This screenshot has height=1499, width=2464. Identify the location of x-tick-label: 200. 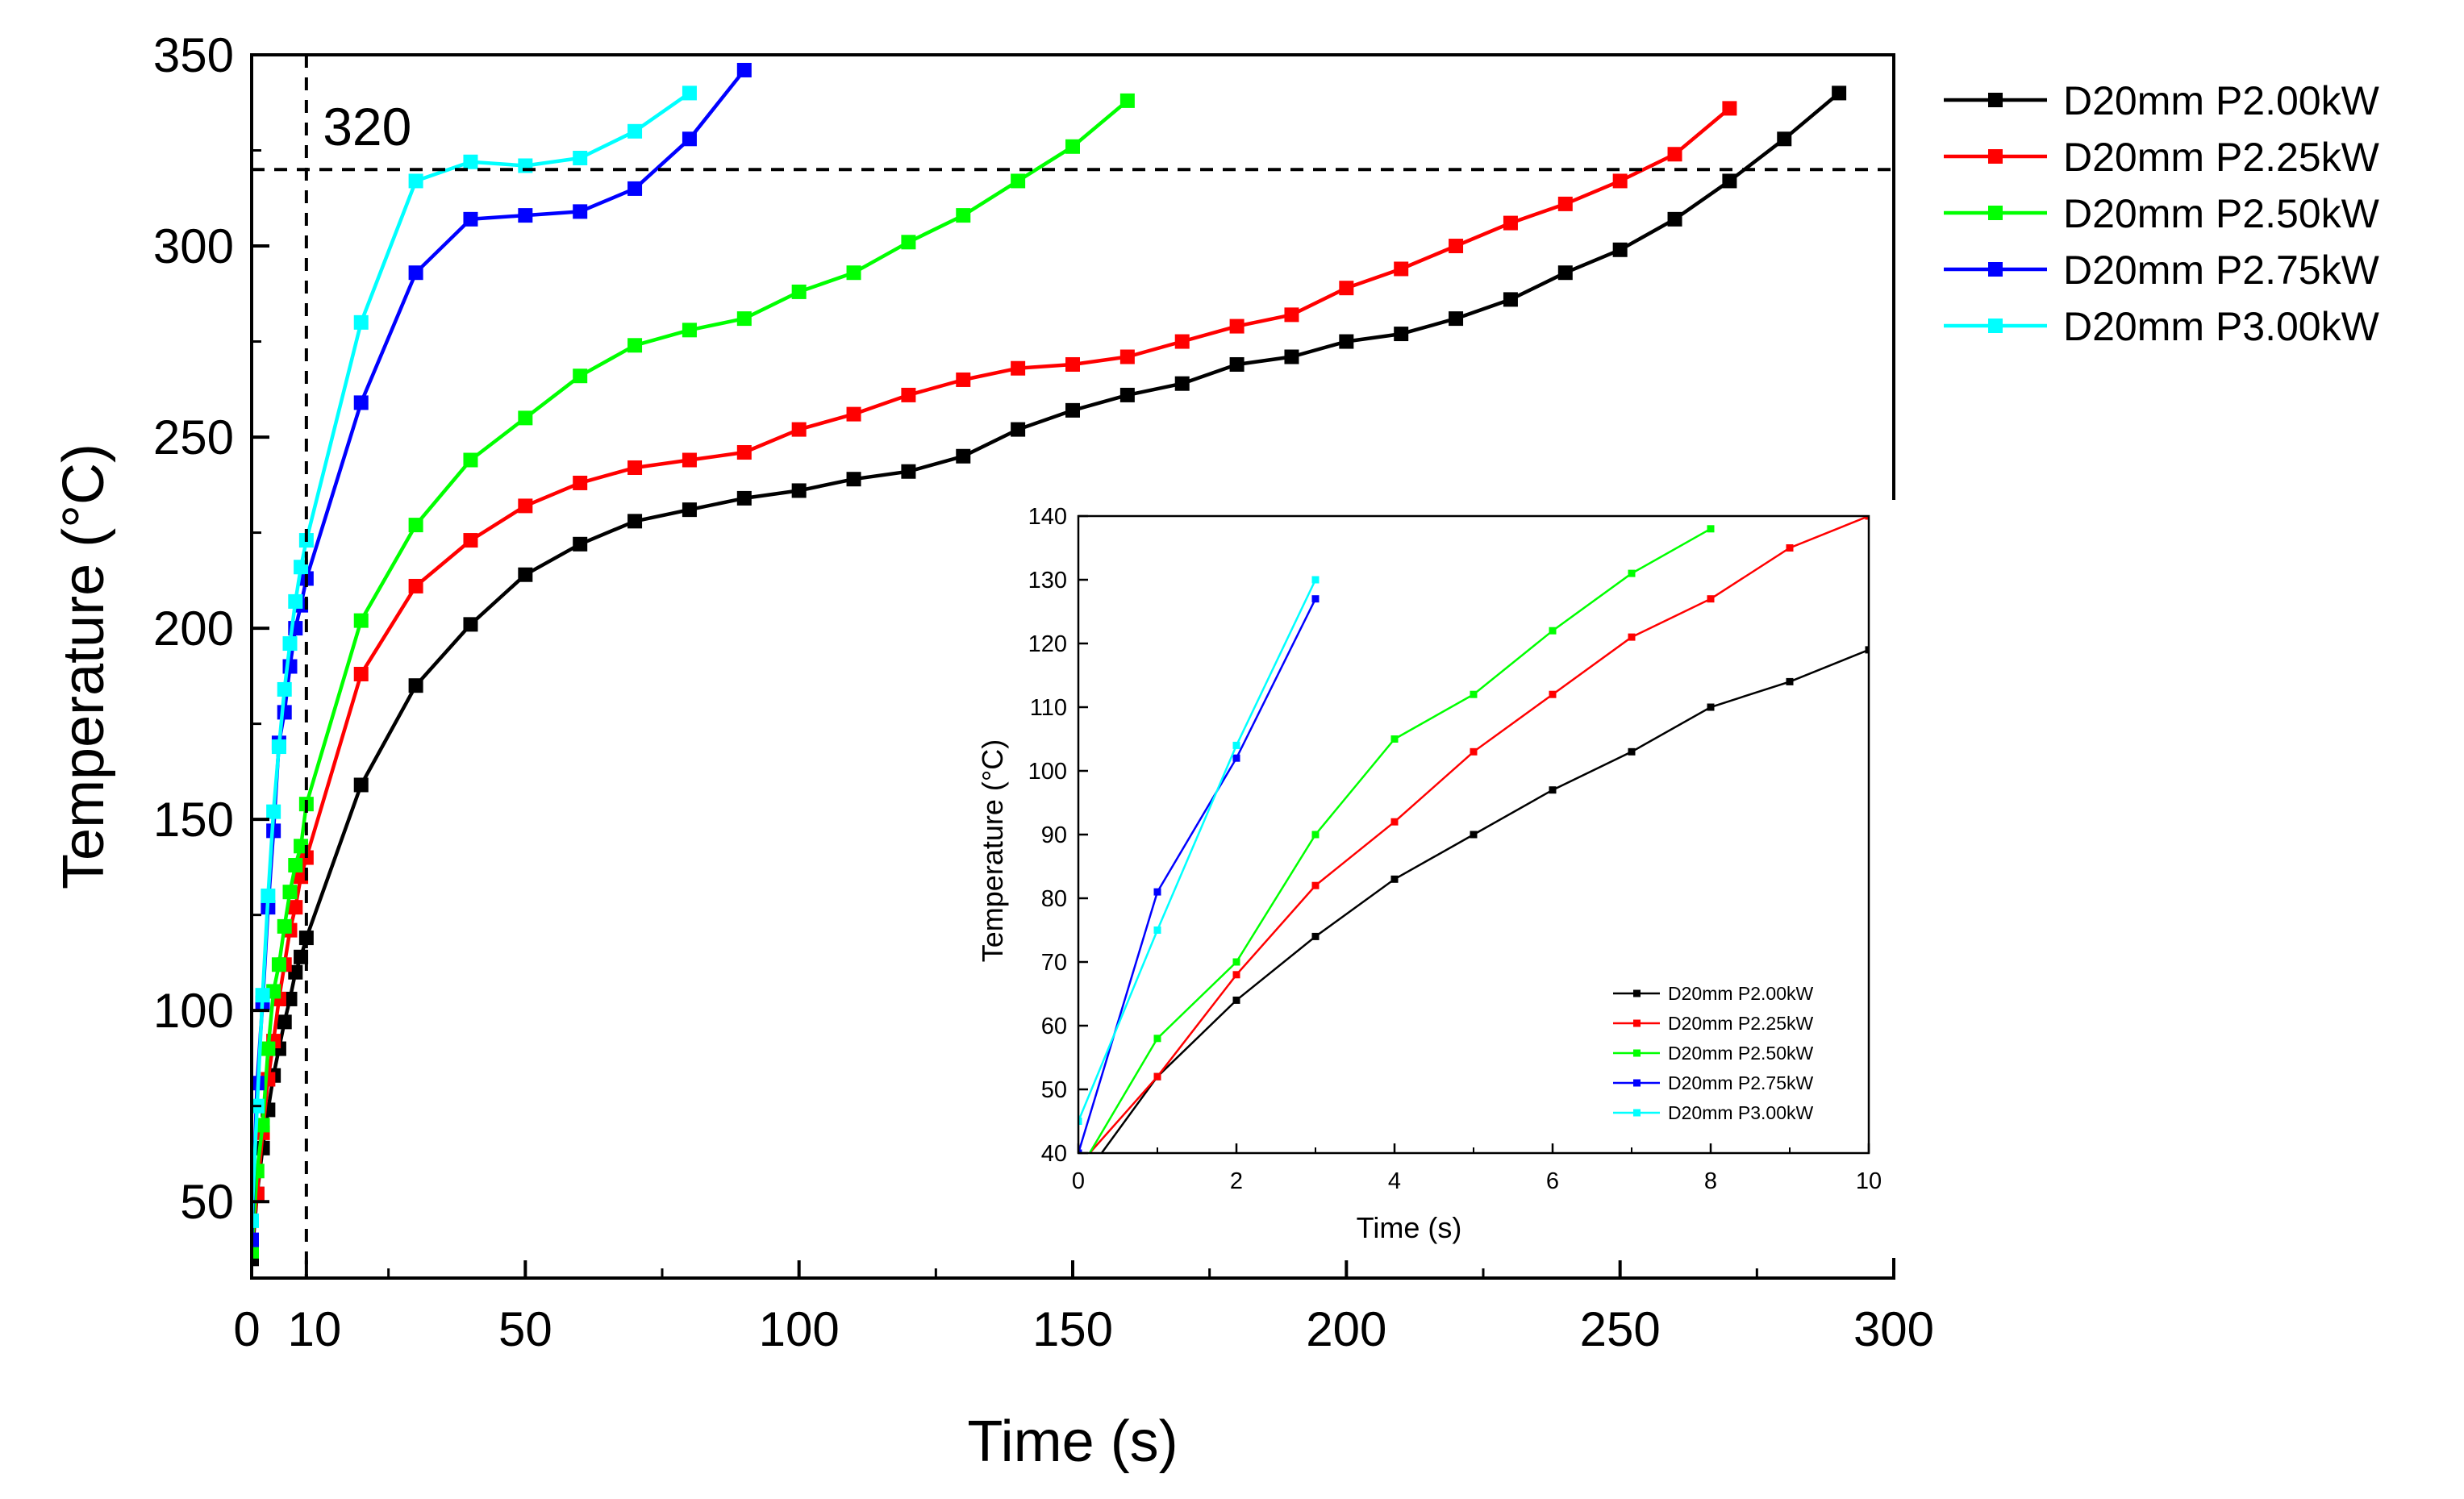
(1346, 1329).